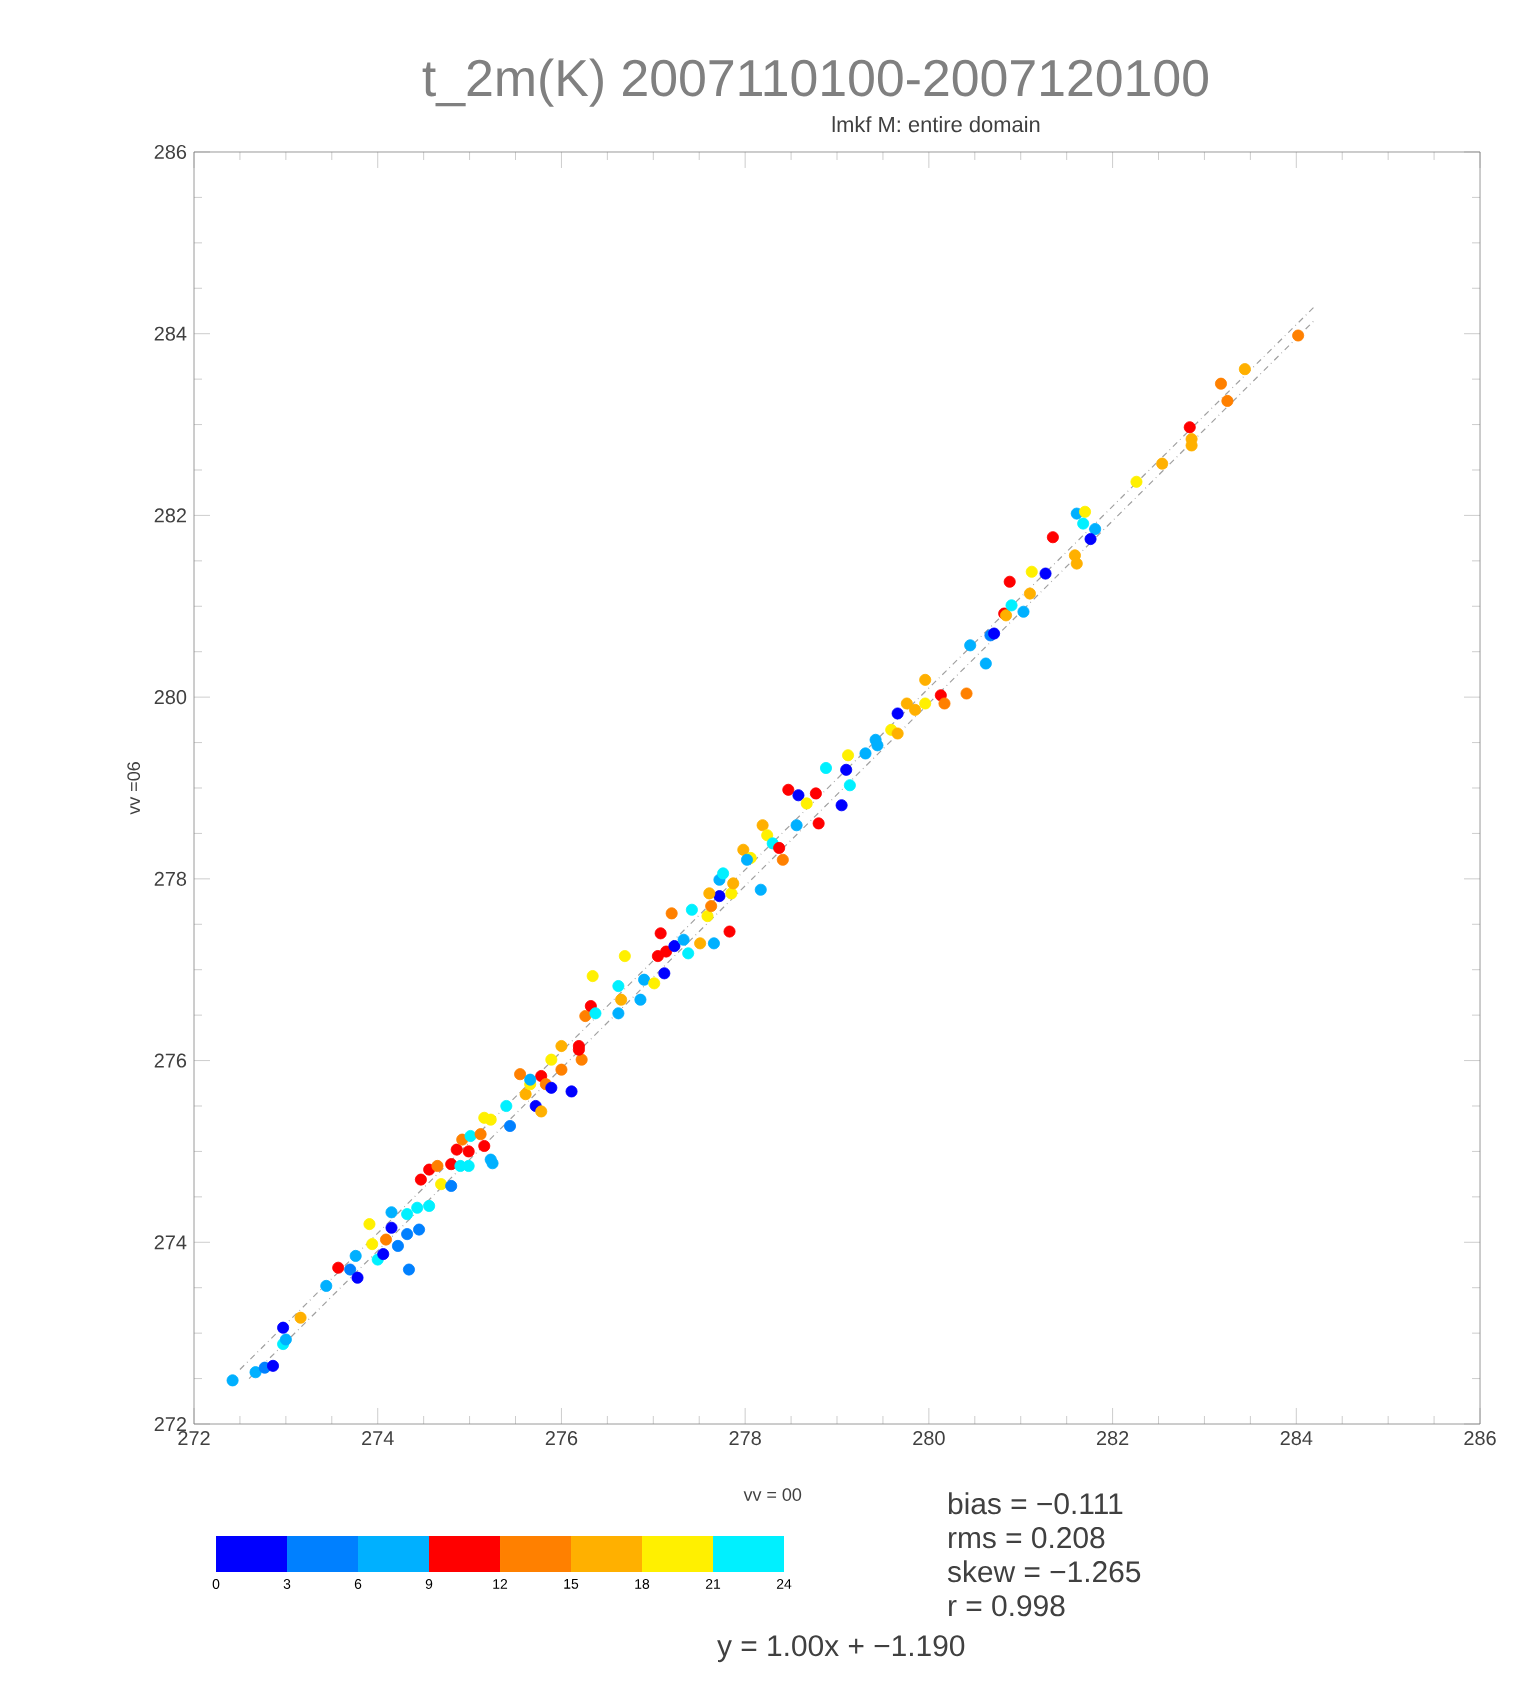  I want to click on x-tick-label: 280, so click(929, 1438).